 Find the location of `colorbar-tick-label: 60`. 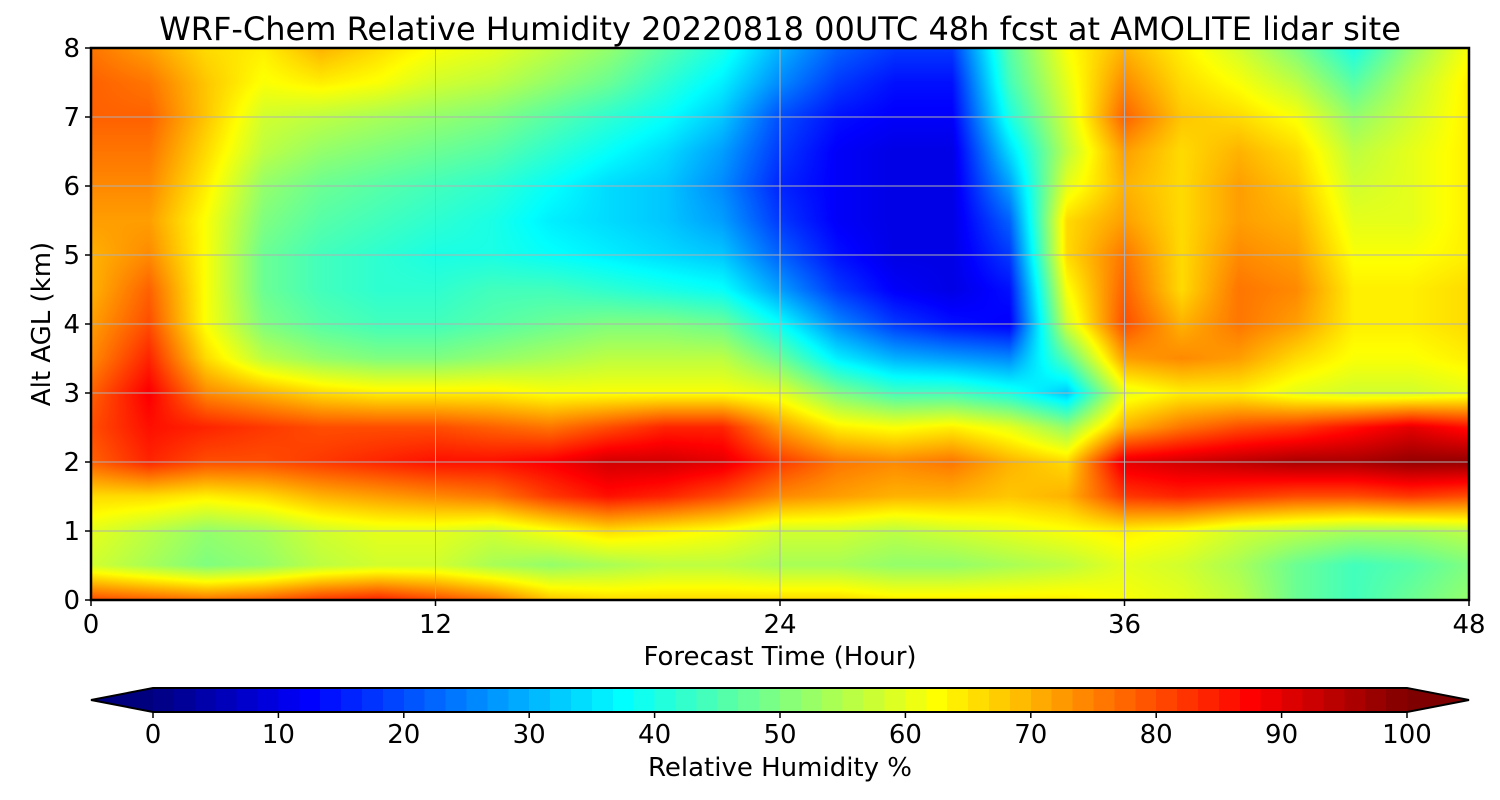

colorbar-tick-label: 60 is located at coordinates (905, 735).